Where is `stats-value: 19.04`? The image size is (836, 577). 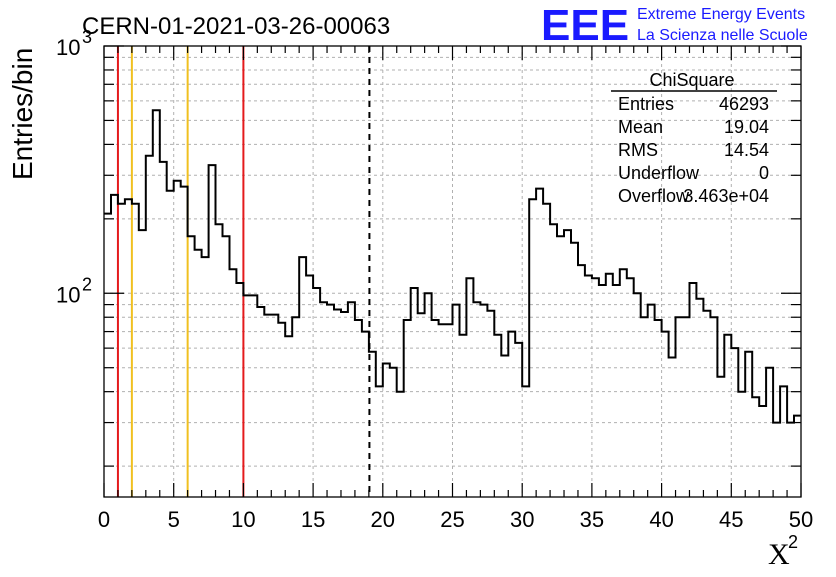 stats-value: 19.04 is located at coordinates (746, 127).